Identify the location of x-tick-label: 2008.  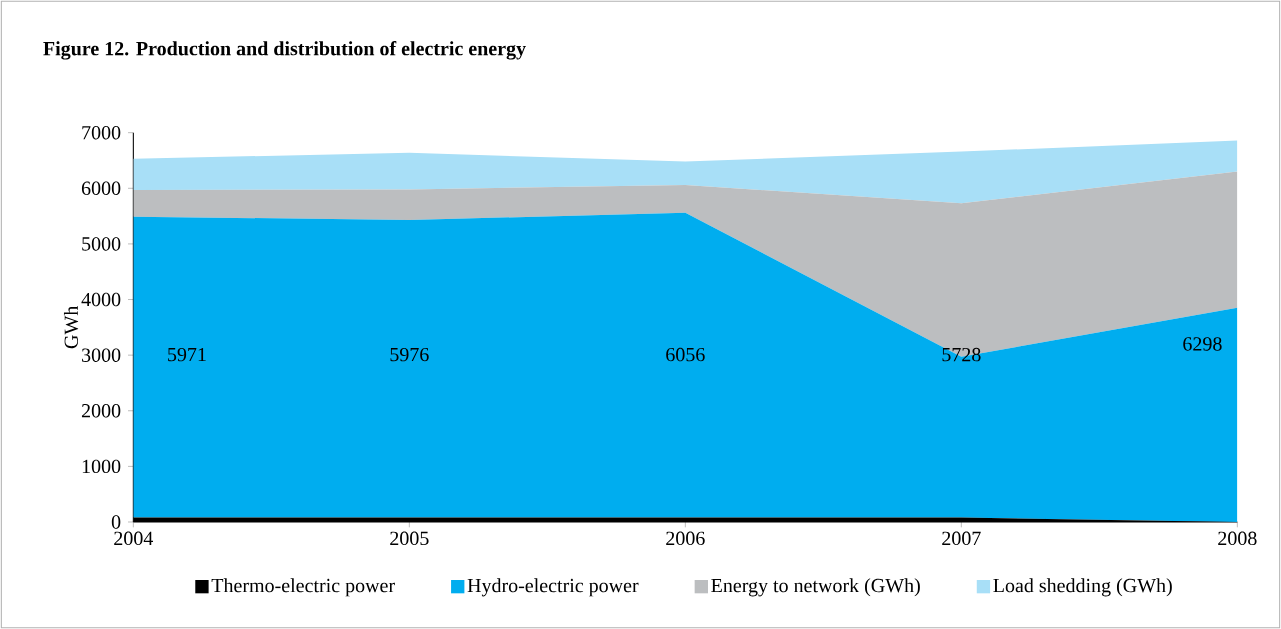
(1237, 538).